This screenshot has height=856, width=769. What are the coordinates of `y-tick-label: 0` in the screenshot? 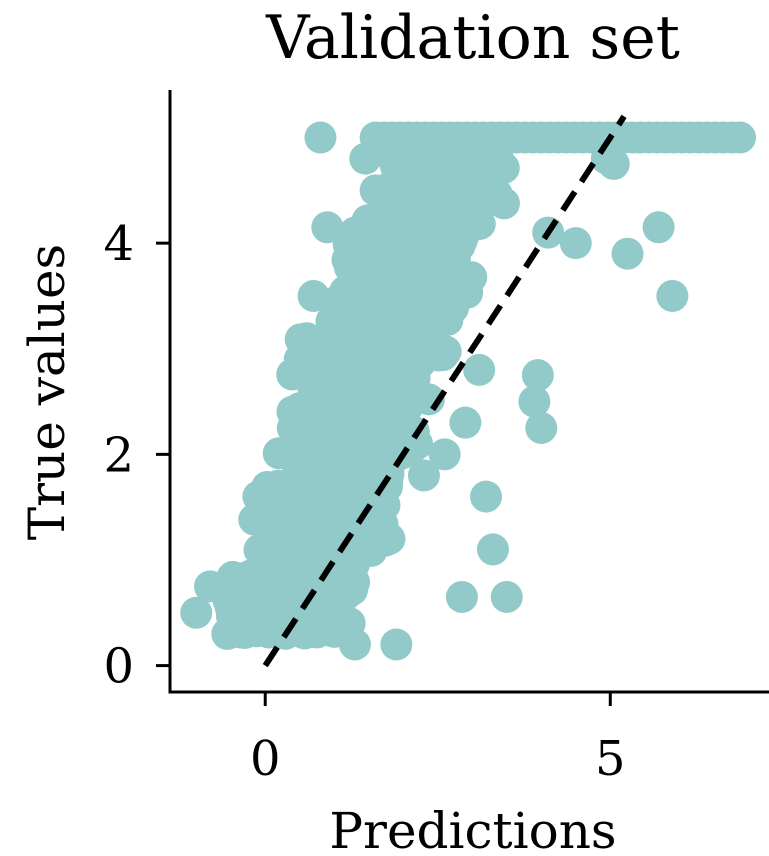 It's located at (118, 667).